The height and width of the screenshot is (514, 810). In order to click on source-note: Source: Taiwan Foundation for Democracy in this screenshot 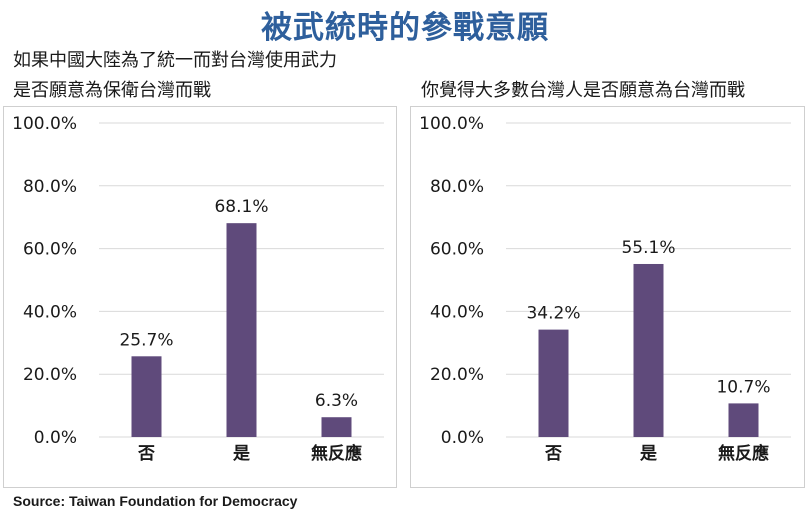, I will do `click(155, 501)`.